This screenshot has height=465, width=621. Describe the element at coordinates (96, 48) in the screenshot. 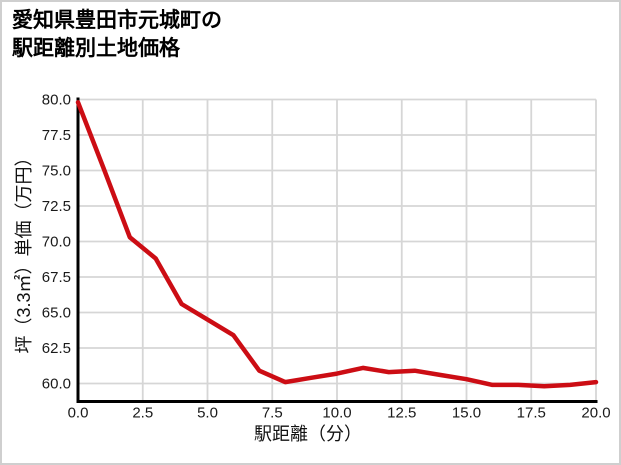

I see `chart-title-line2: 駅距離別土地価格` at that location.